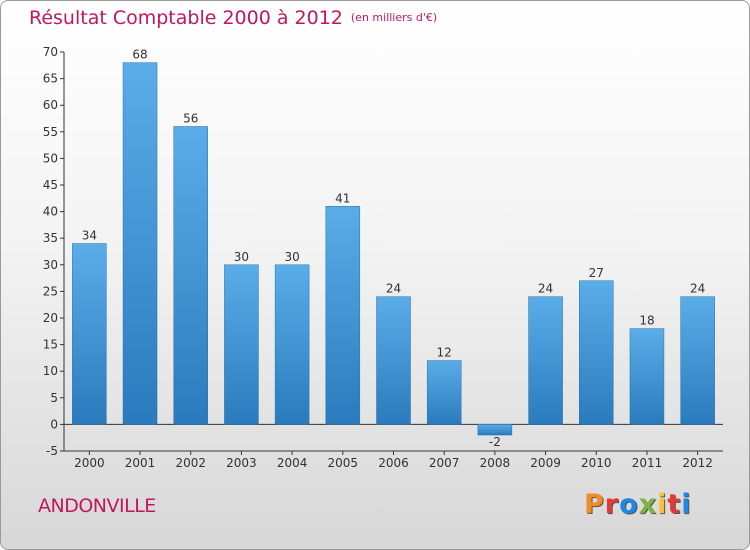 This screenshot has height=550, width=750. What do you see at coordinates (50, 158) in the screenshot?
I see `y-tick-label: 50` at bounding box center [50, 158].